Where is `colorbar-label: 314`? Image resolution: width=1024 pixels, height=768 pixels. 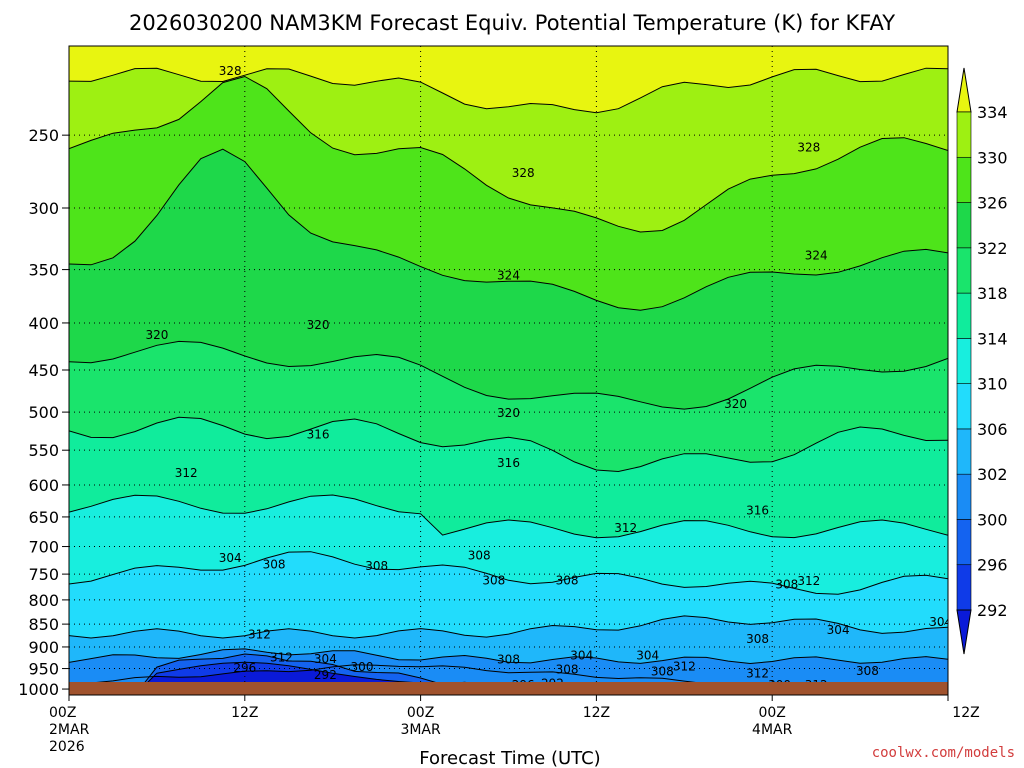 colorbar-label: 314 is located at coordinates (992, 338).